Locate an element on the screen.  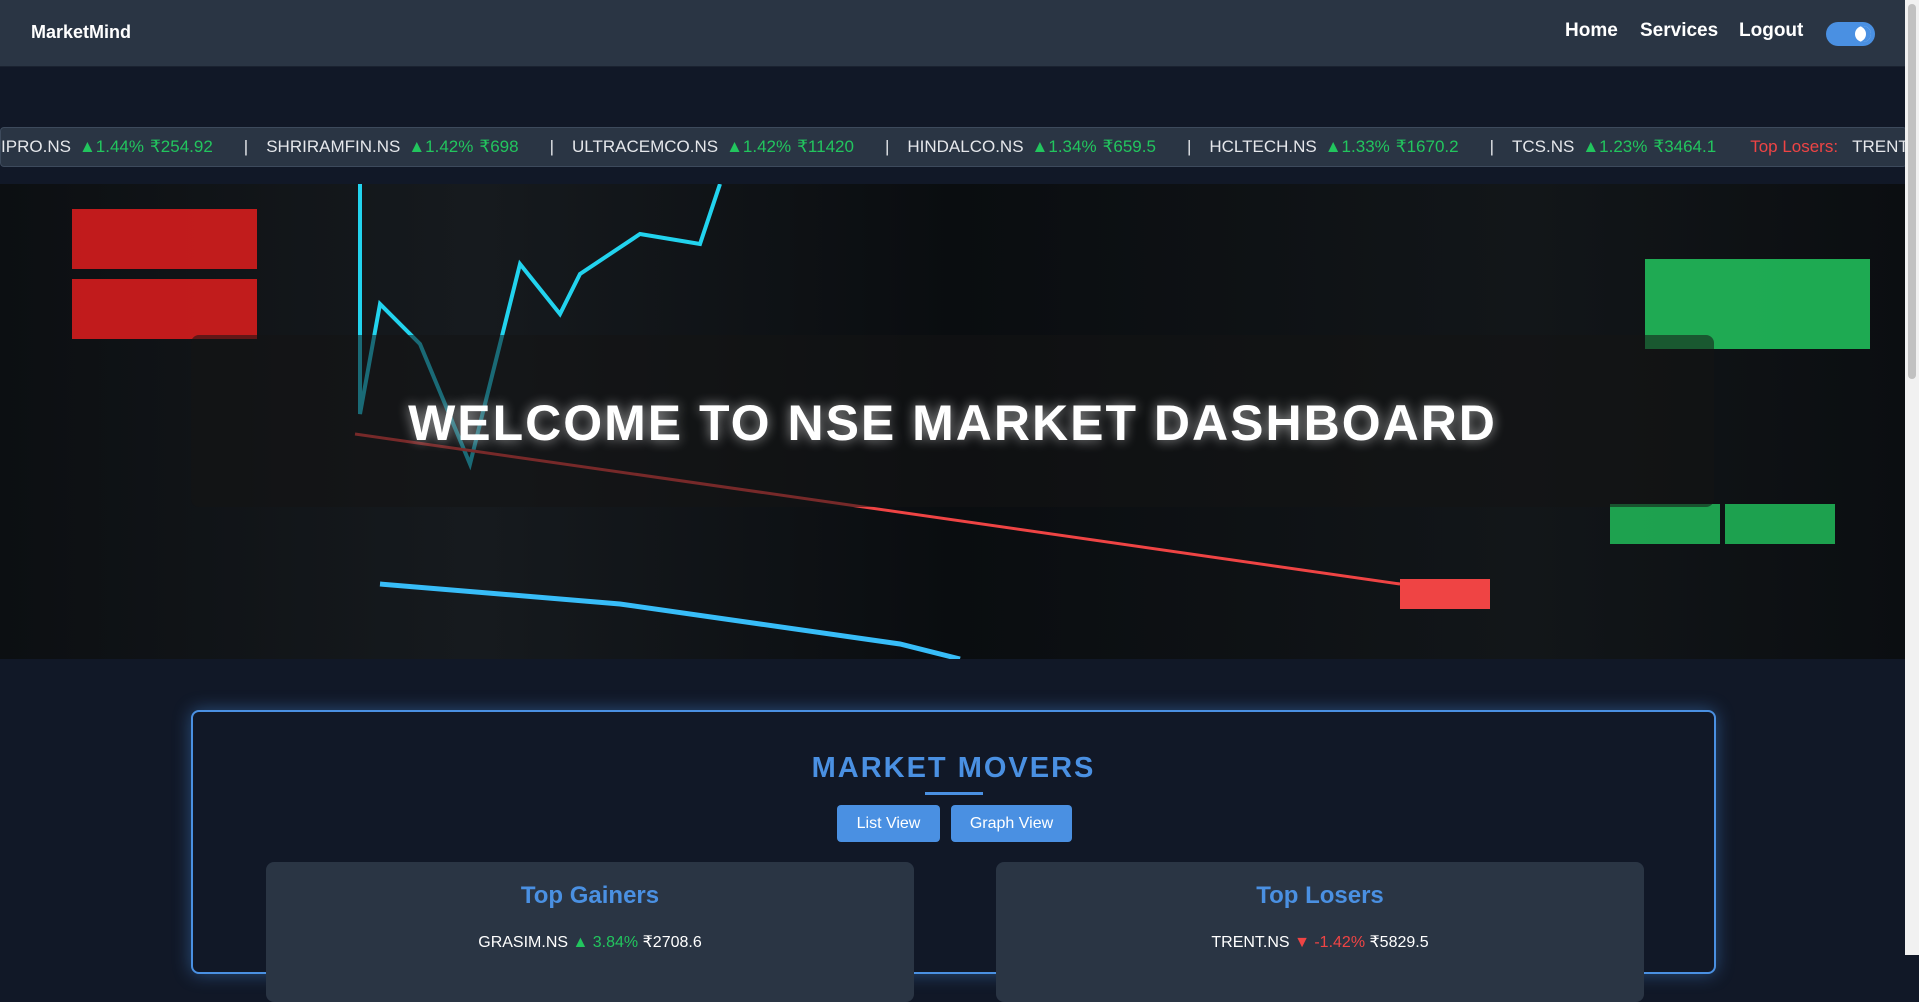
losers-label: Top Losers: is located at coordinates (1794, 146).